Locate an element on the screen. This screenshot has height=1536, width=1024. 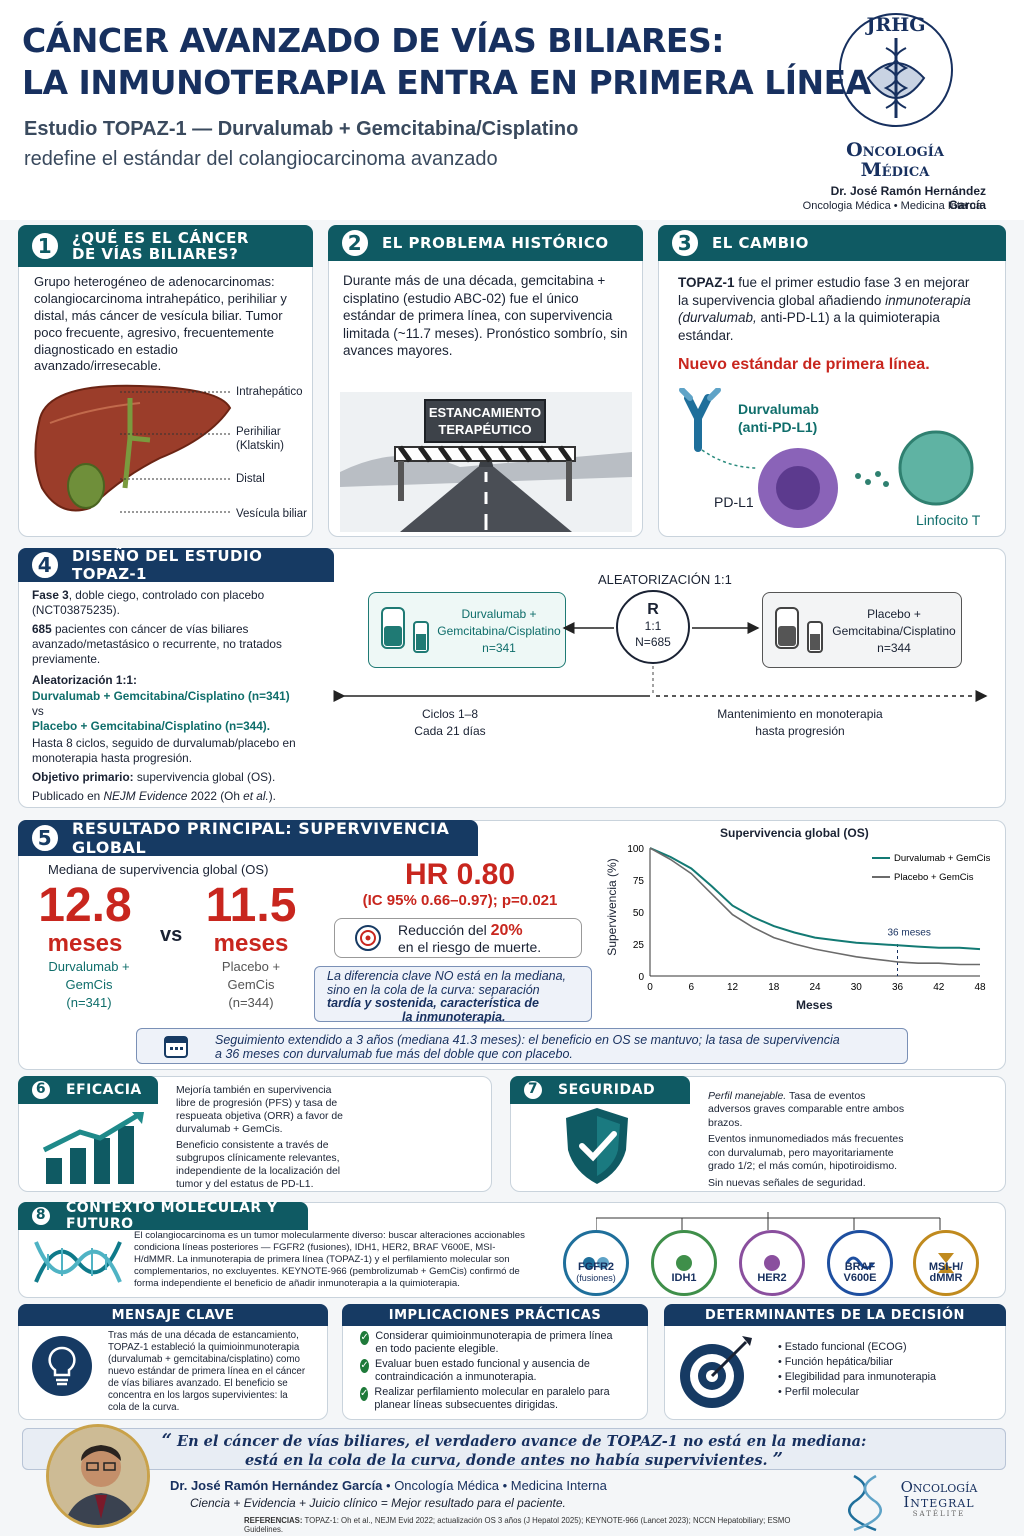
label-gallbladder: Vesícula biliar is located at coordinates (271, 514).